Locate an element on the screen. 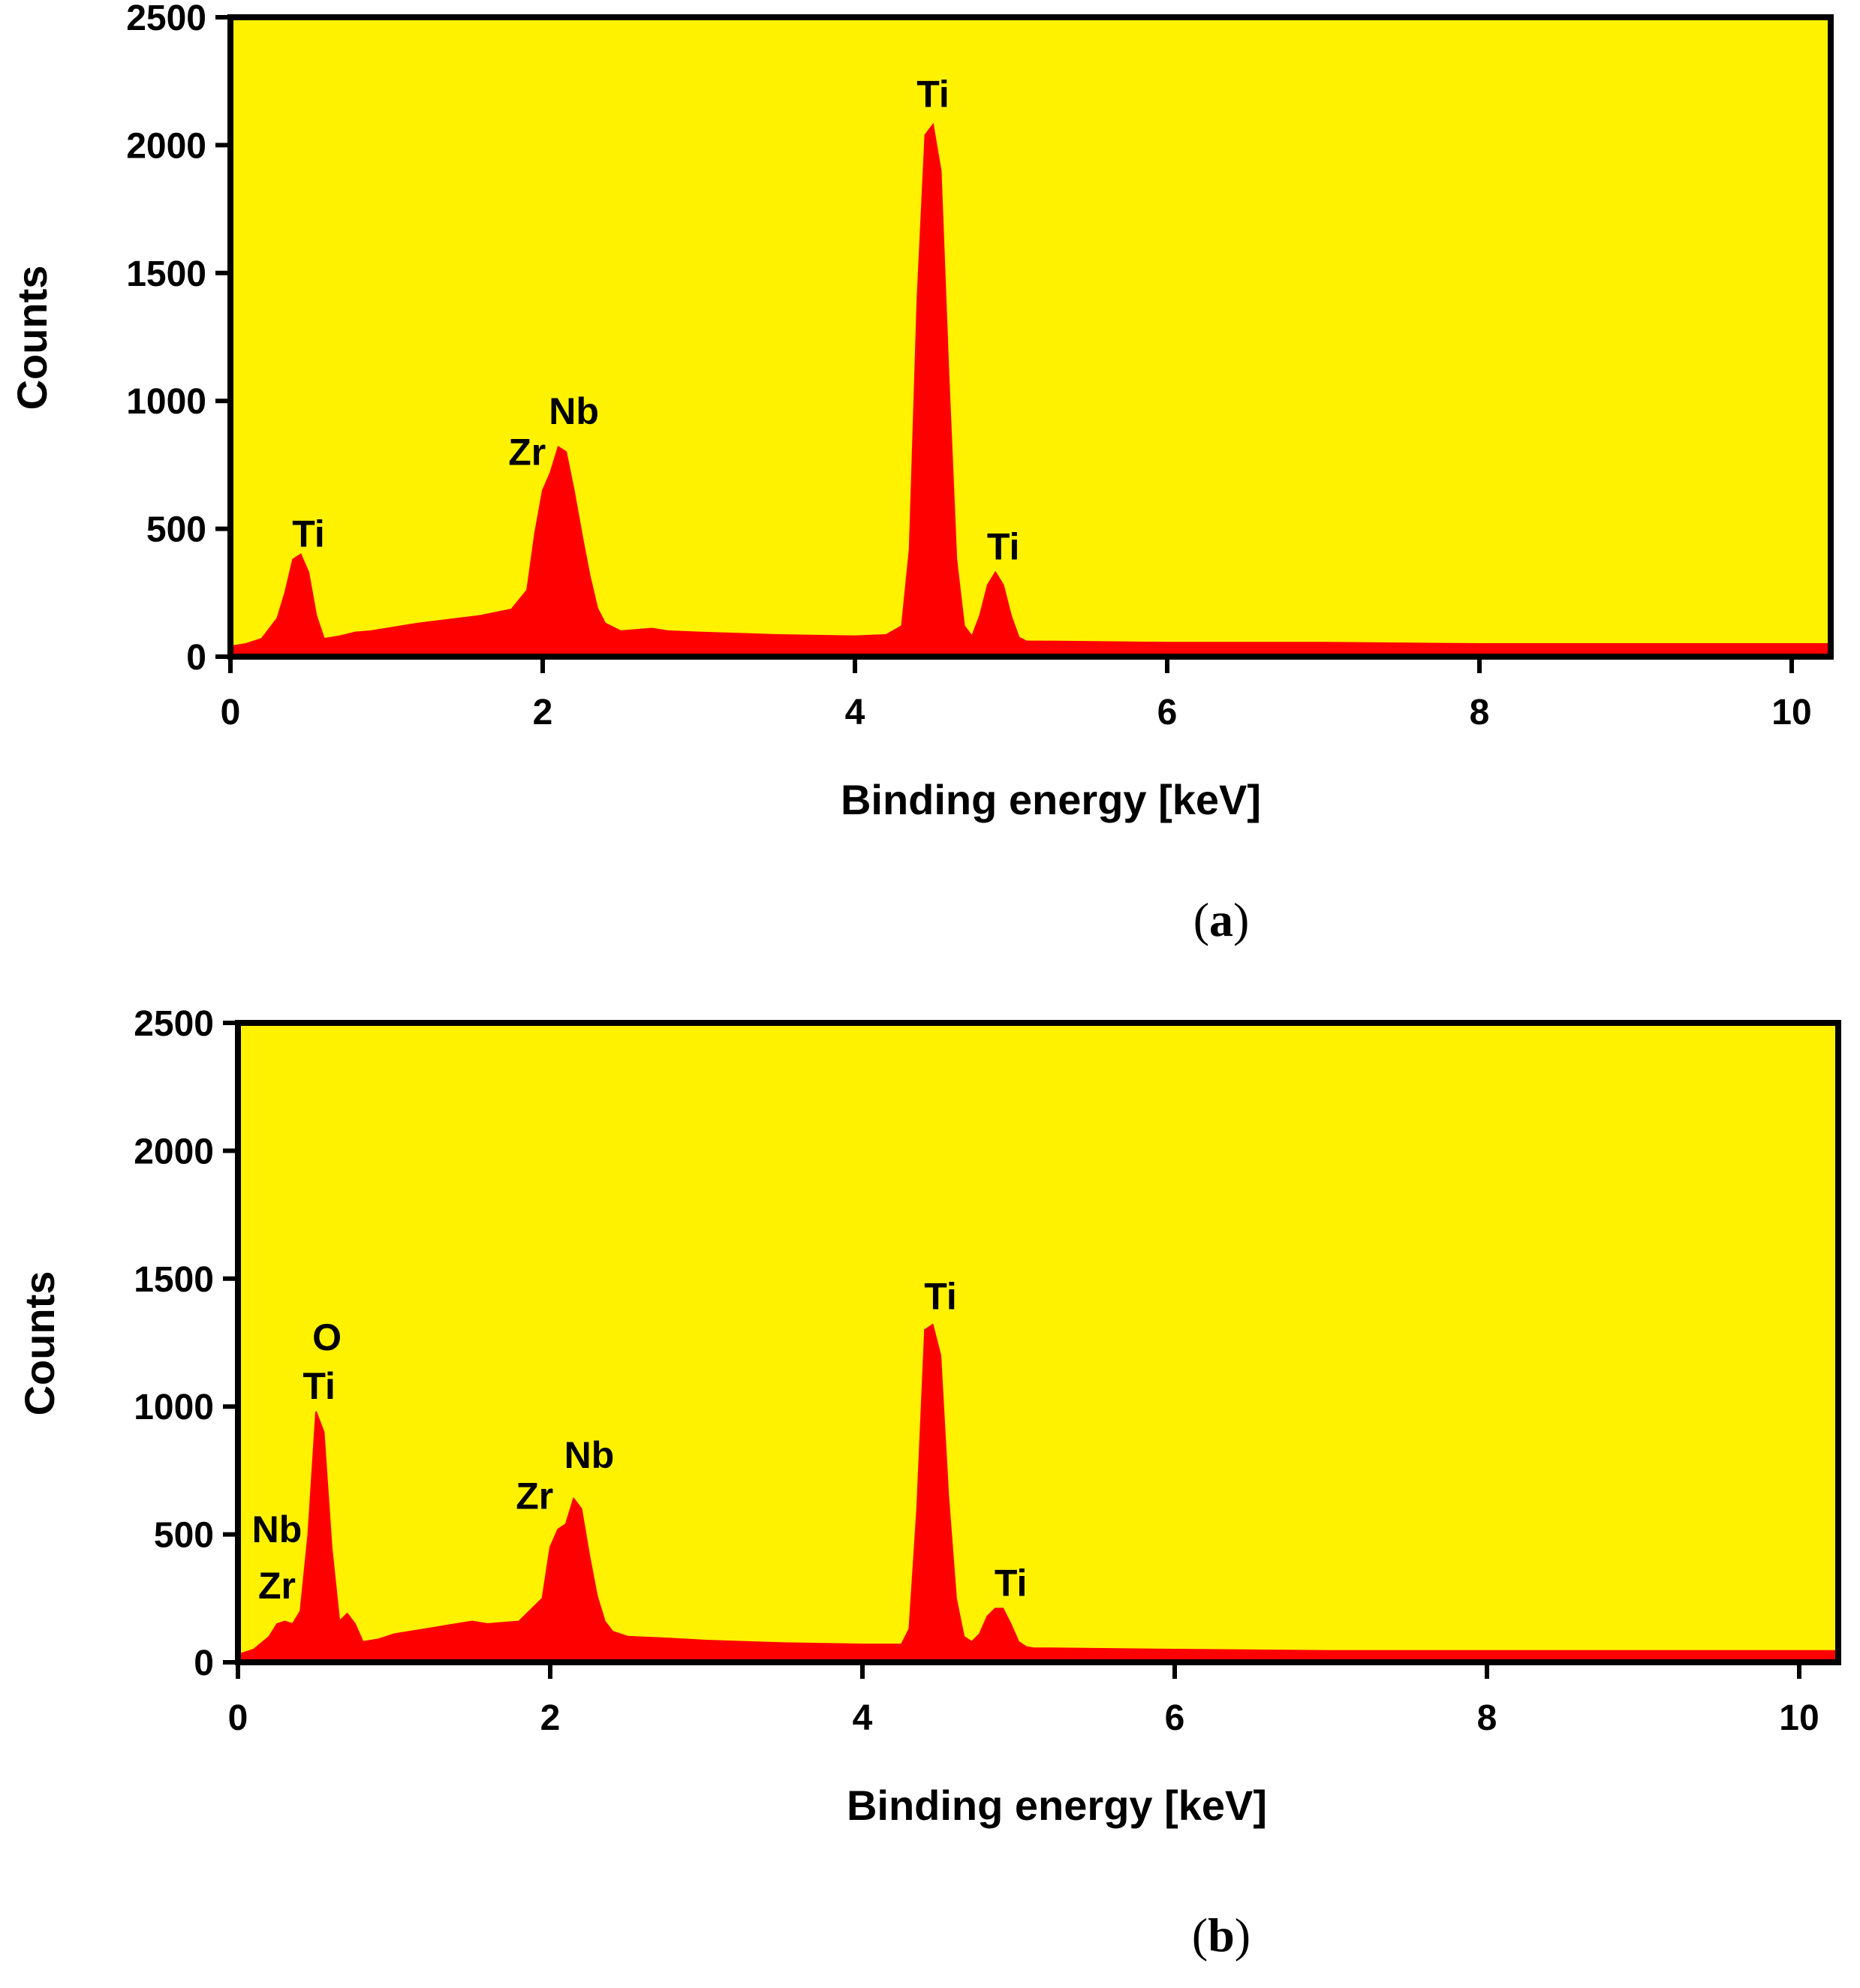 The image size is (1860, 1988). y-ticks-a: 0 500 1000 1500 2000 2500 is located at coordinates (178, 339).